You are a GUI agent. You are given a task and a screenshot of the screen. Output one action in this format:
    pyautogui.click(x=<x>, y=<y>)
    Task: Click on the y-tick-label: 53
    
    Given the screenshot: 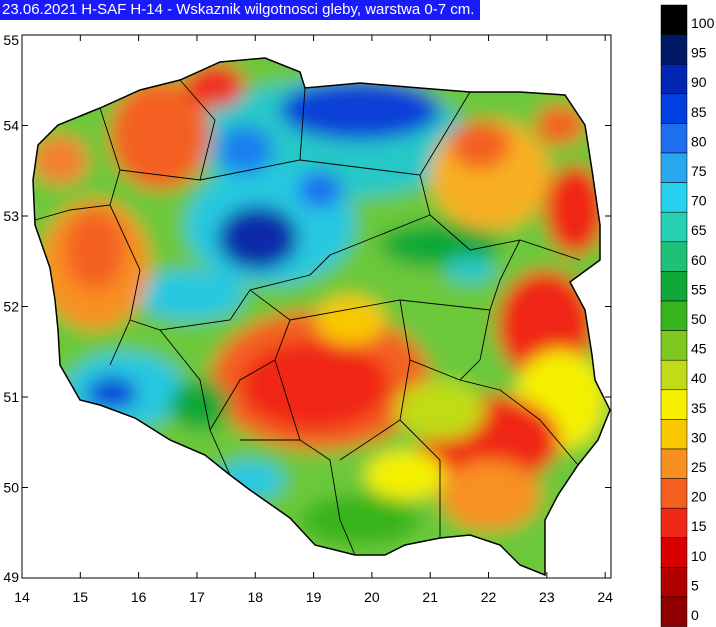 What is the action you would take?
    pyautogui.click(x=11, y=216)
    